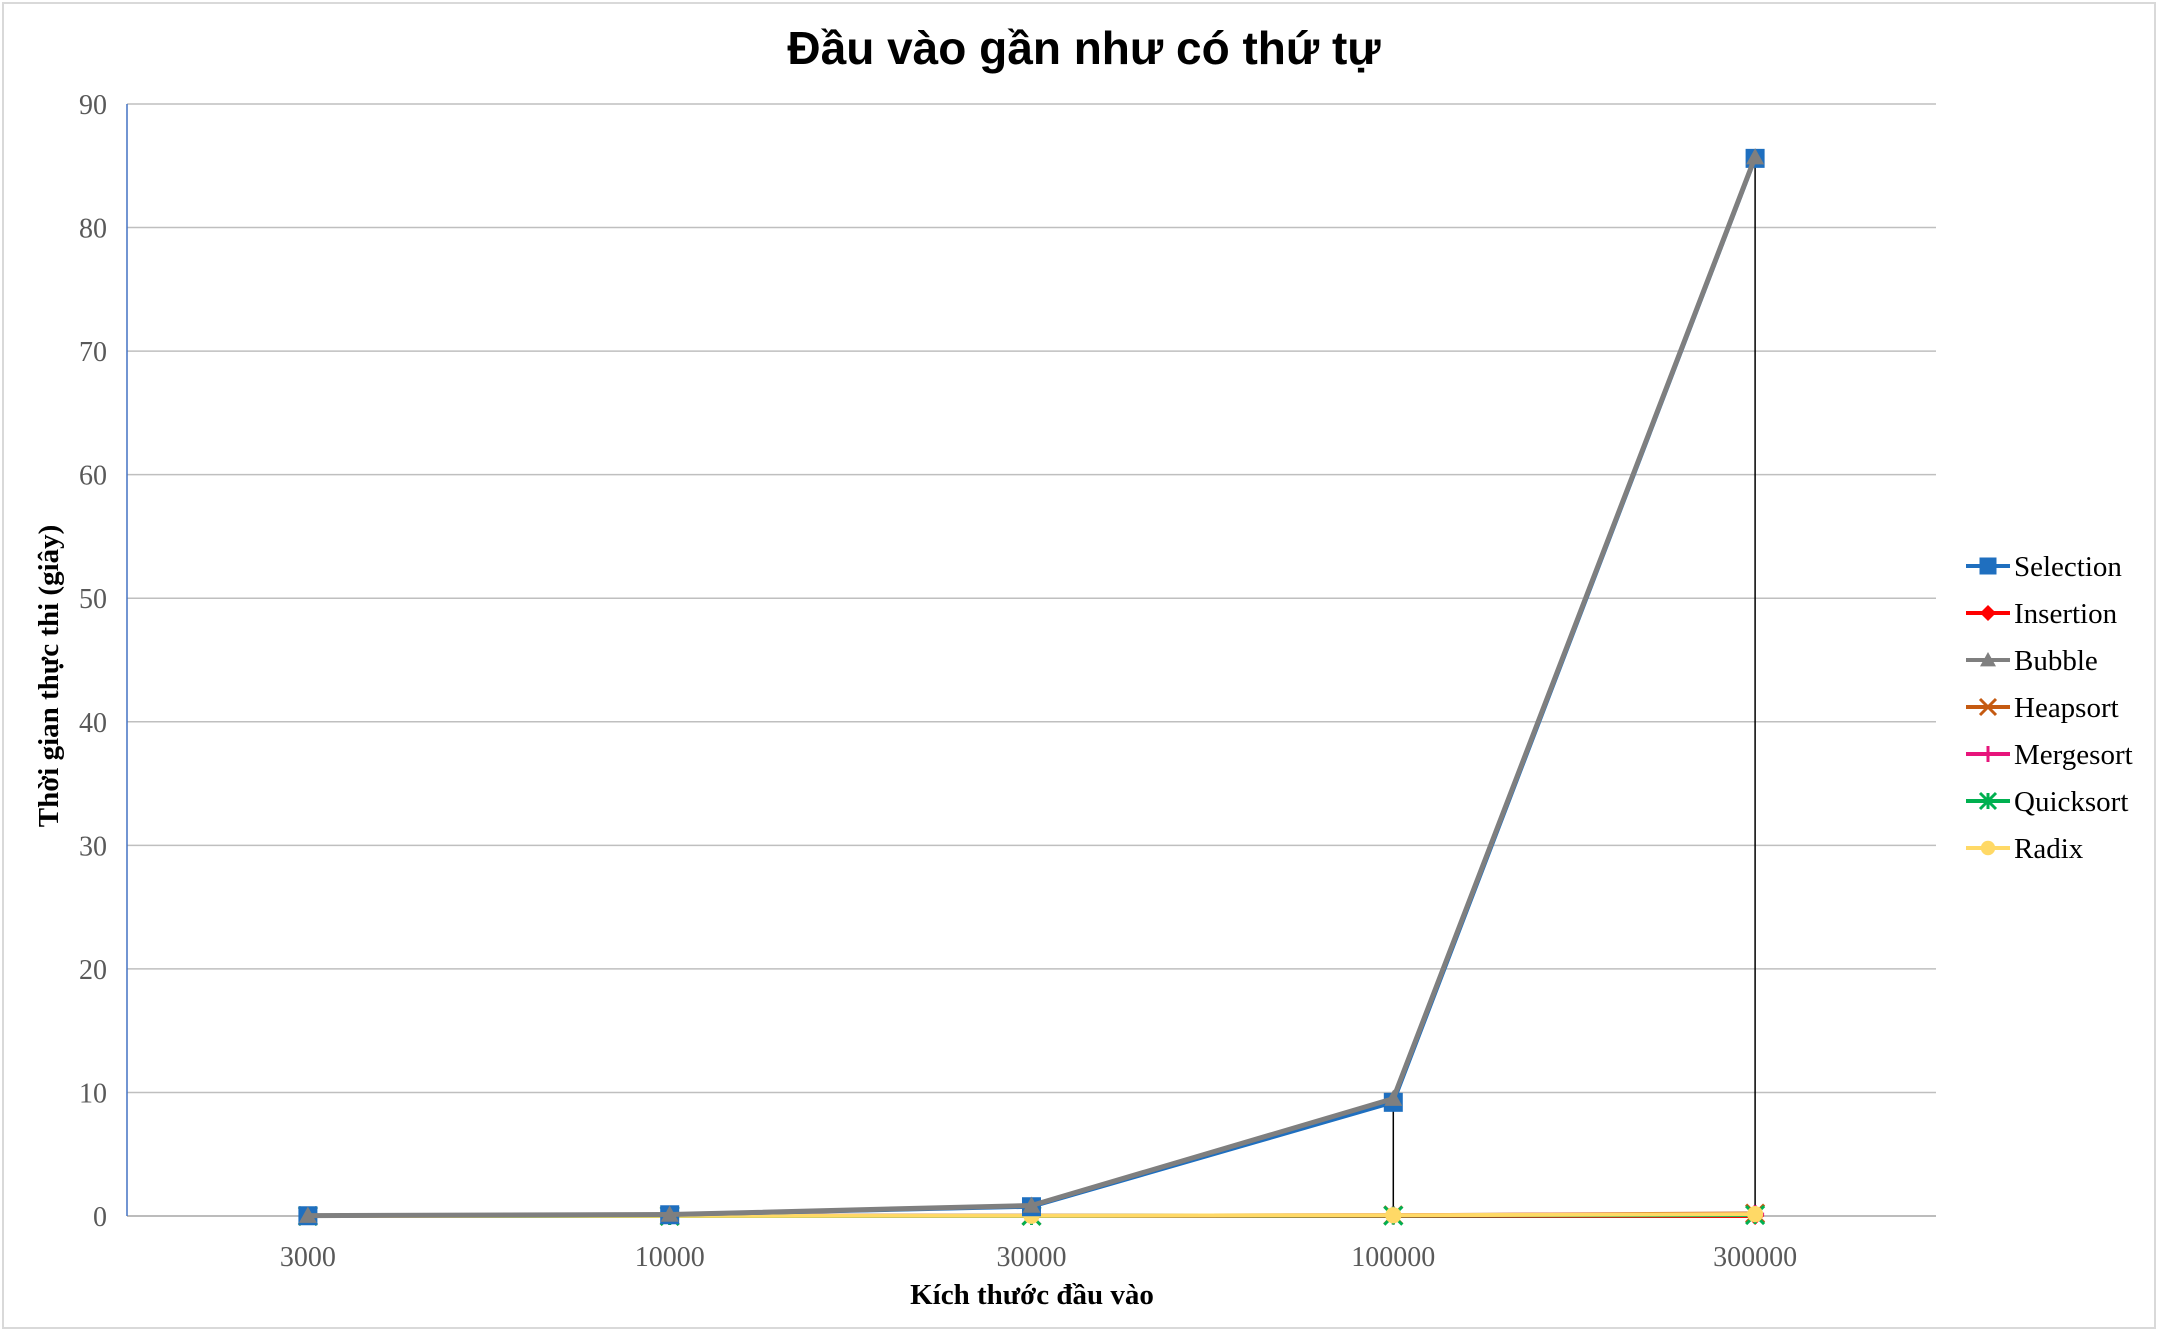 Image resolution: width=2160 pixels, height=1333 pixels. Describe the element at coordinates (308, 1257) in the screenshot. I see `x-tick-label: 3000` at that location.